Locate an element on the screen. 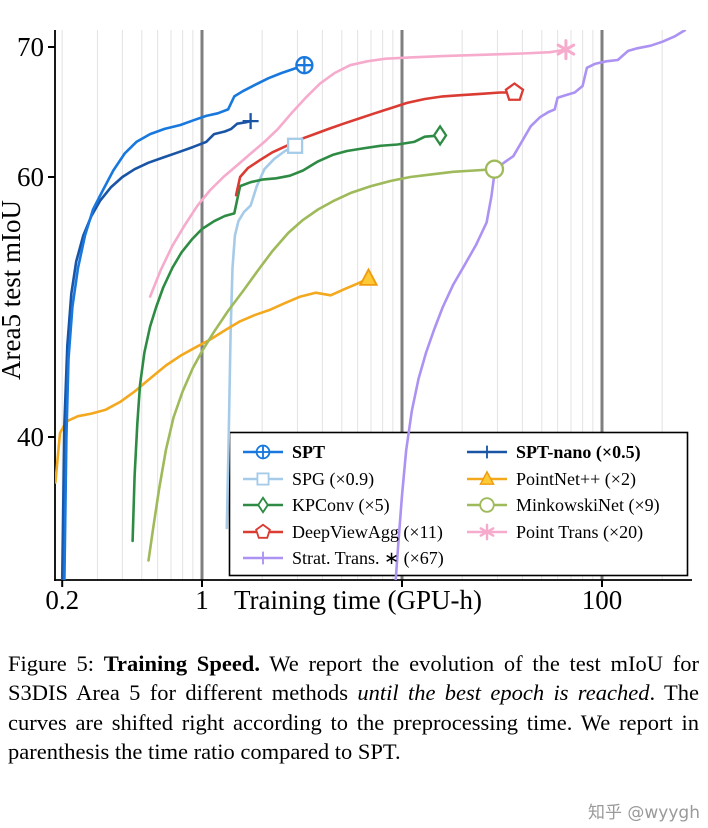 The height and width of the screenshot is (828, 708). point-trans-line-marker-icon is located at coordinates (487, 532).